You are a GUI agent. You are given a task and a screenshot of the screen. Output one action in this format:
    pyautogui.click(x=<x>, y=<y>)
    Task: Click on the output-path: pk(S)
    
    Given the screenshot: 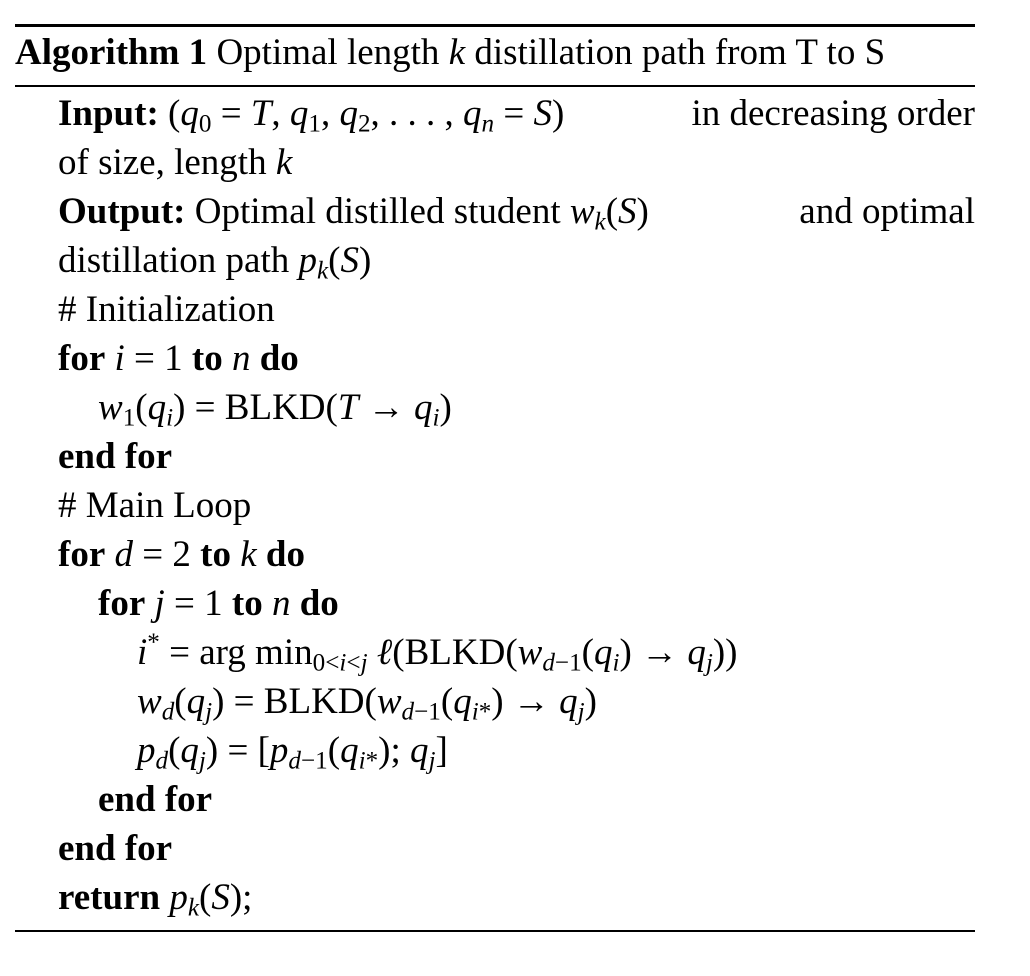 What is the action you would take?
    pyautogui.click(x=335, y=262)
    